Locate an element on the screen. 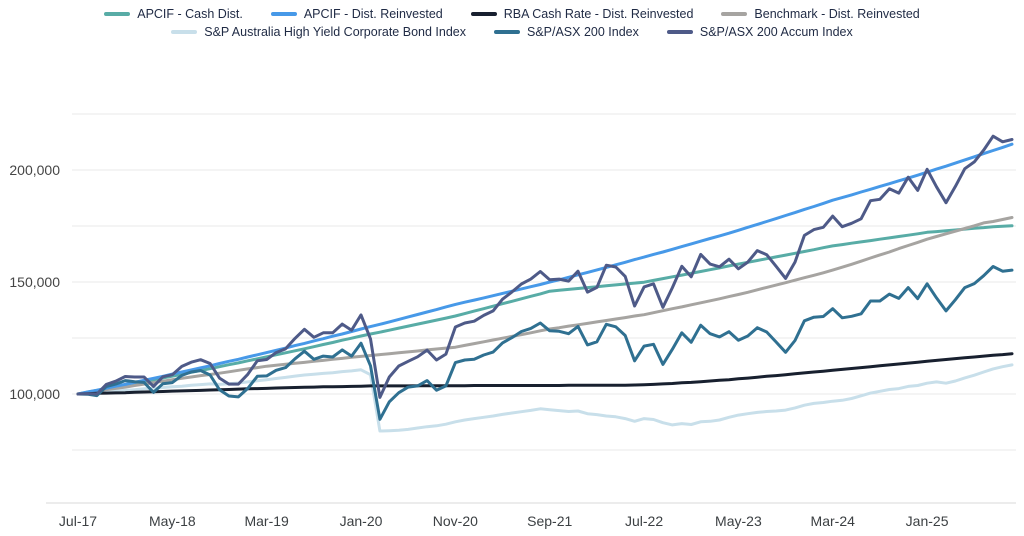 This screenshot has height=536, width=1024. legend-item-apcif-cash-dist: APCIF - Cash Dist. is located at coordinates (173, 14).